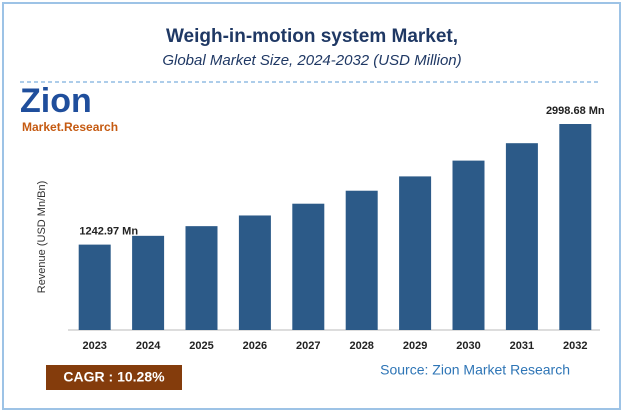 The height and width of the screenshot is (418, 624). What do you see at coordinates (56, 101) in the screenshot?
I see `logo-name: Zion` at bounding box center [56, 101].